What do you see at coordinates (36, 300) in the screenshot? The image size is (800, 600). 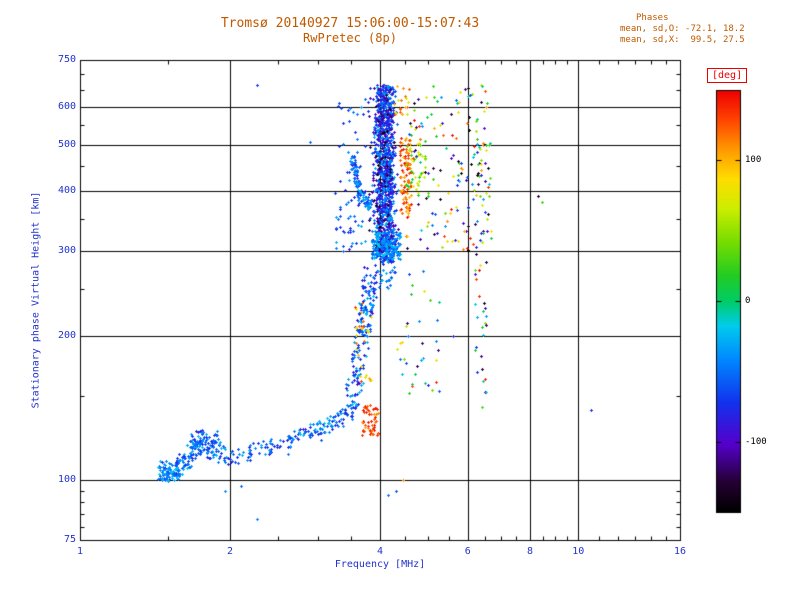 I see `y-axis-label: Stationary phase Virtual Height [km]` at bounding box center [36, 300].